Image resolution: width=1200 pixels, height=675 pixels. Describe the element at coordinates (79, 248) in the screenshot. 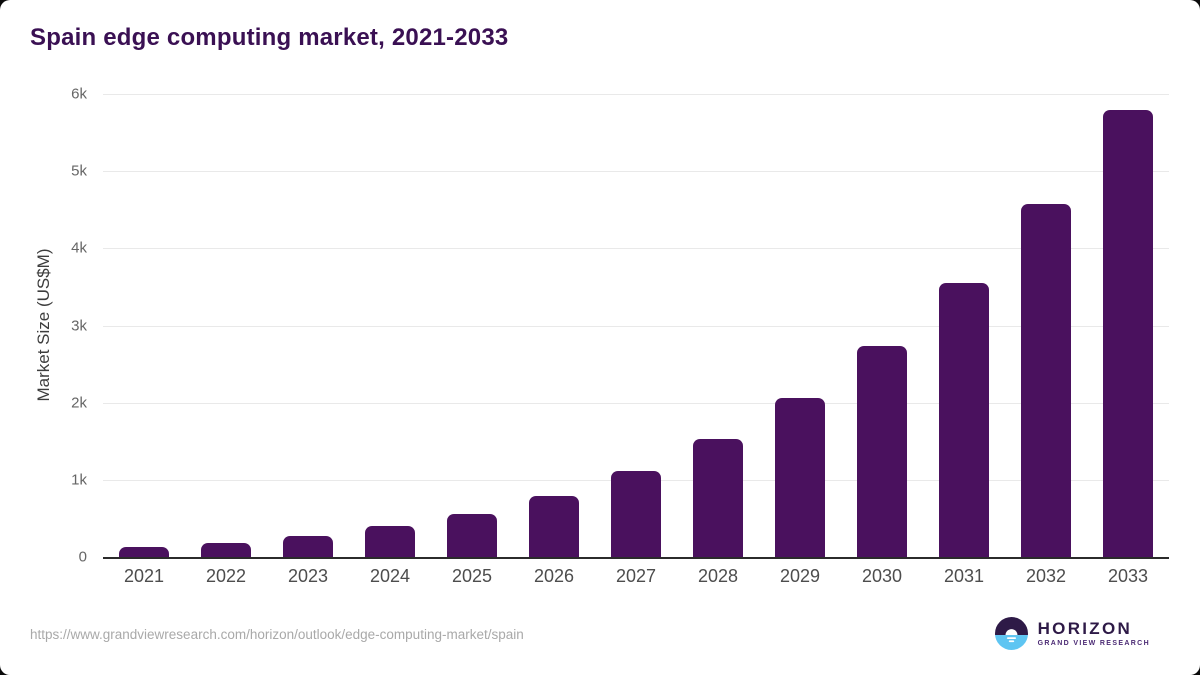

I see `y-tick-label-4k: 4k` at that location.